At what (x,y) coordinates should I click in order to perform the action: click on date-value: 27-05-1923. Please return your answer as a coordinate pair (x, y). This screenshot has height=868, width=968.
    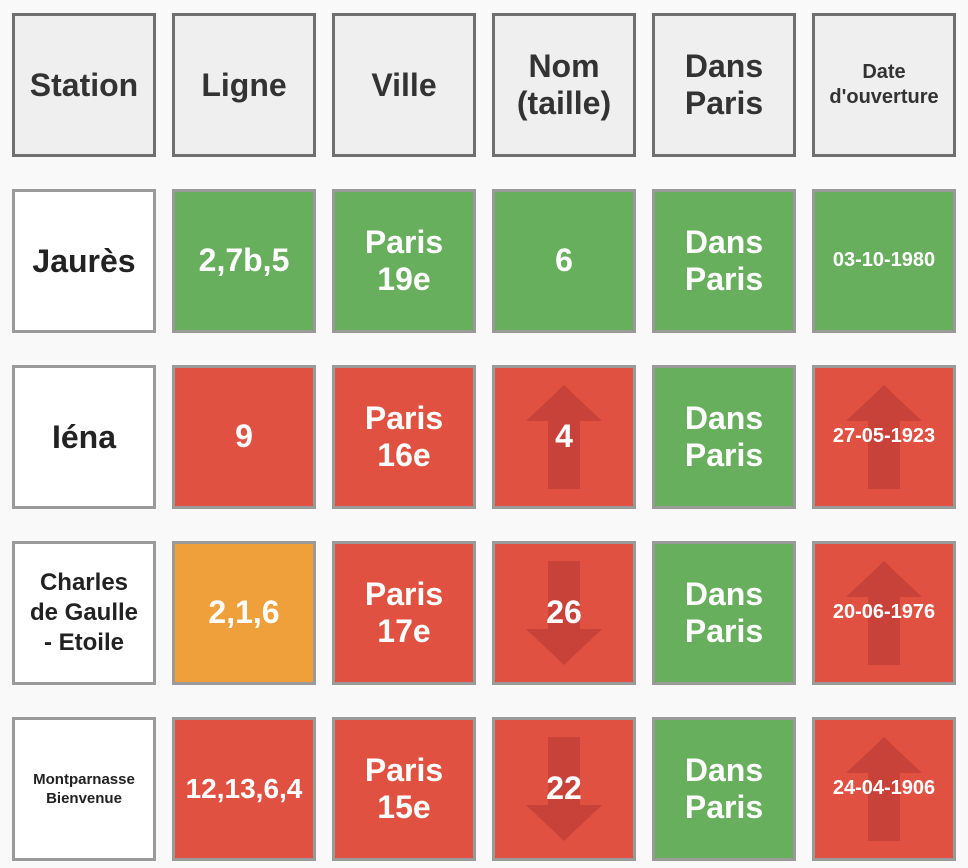
    Looking at the image, I should click on (884, 436).